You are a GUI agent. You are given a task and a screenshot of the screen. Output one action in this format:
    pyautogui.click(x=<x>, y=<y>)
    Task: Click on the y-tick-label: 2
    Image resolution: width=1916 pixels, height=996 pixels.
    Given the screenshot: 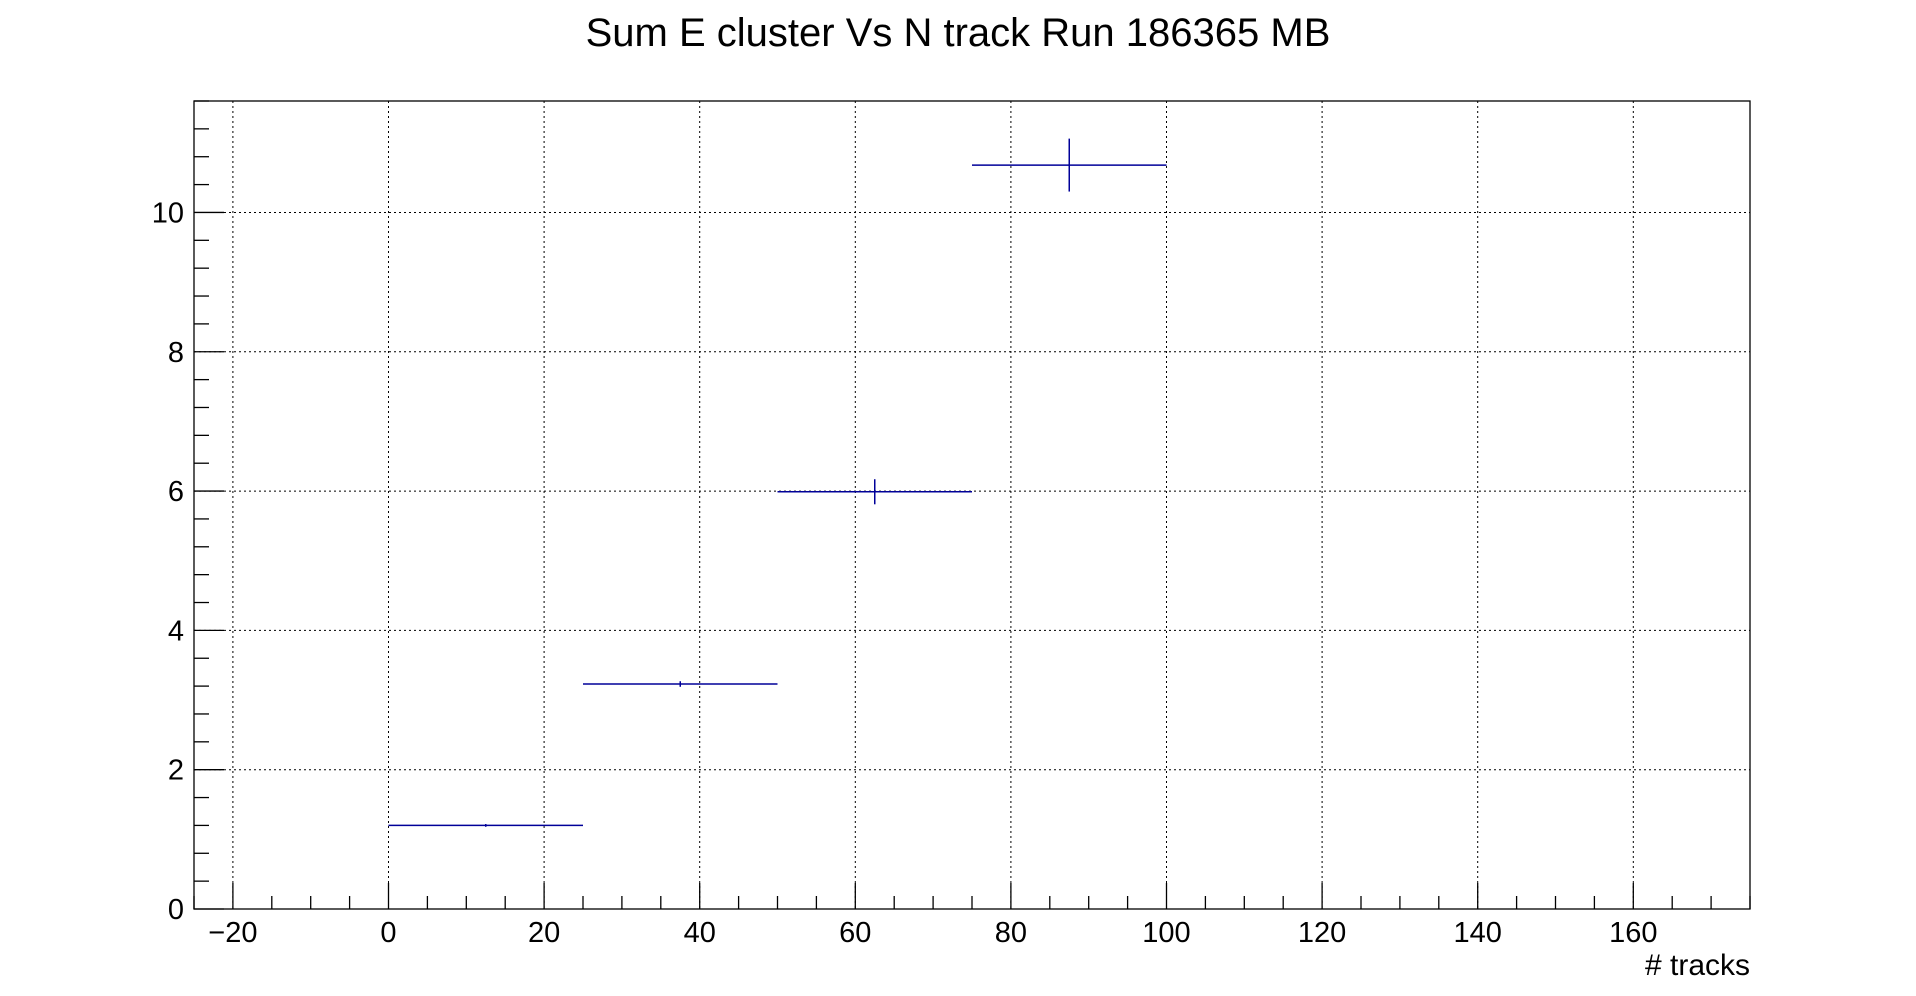 What is the action you would take?
    pyautogui.click(x=176, y=771)
    